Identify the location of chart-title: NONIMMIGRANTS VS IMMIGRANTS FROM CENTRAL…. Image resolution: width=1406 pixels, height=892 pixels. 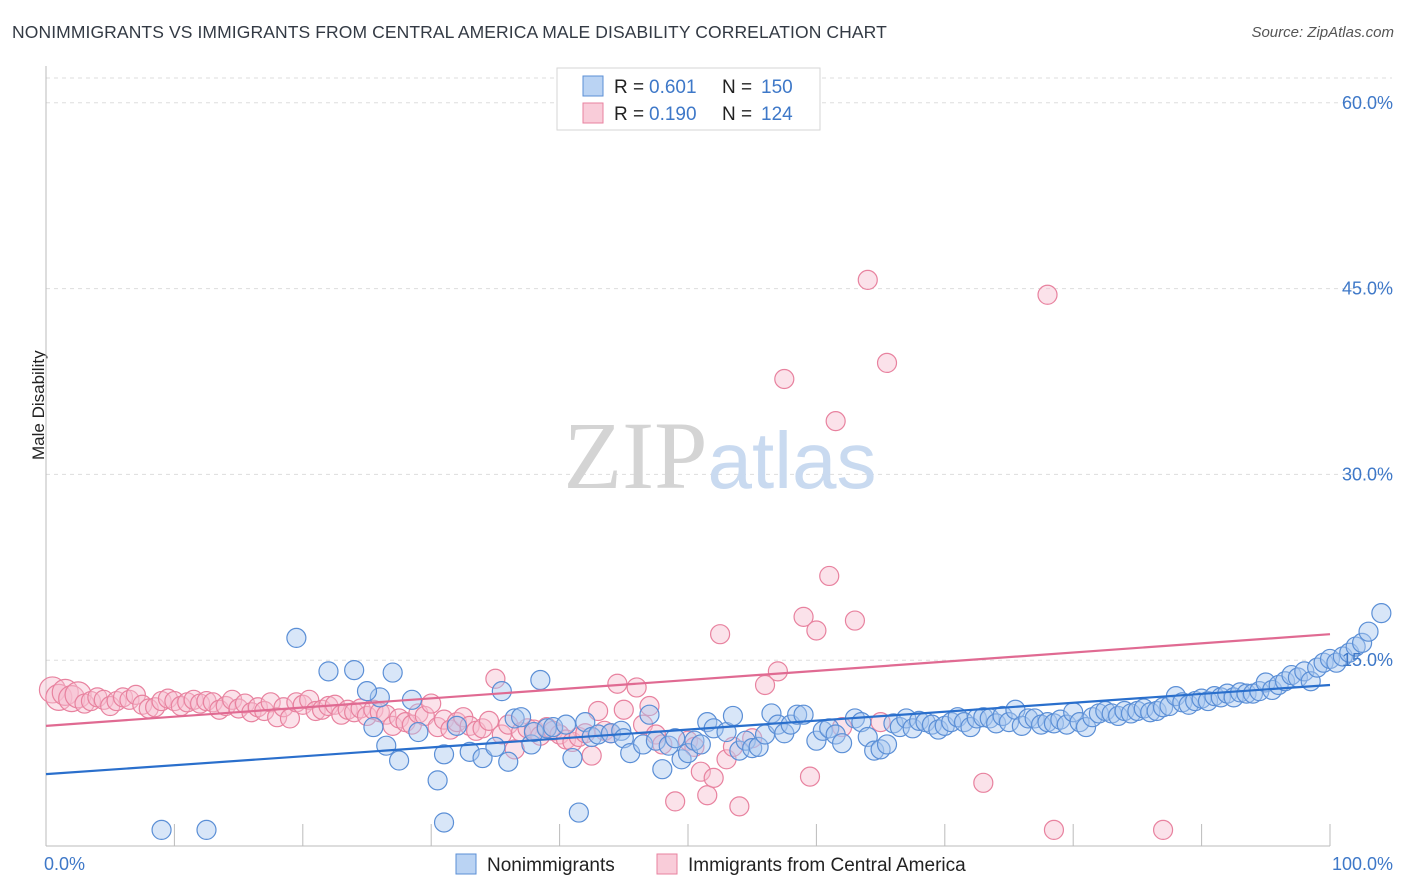
(449, 32).